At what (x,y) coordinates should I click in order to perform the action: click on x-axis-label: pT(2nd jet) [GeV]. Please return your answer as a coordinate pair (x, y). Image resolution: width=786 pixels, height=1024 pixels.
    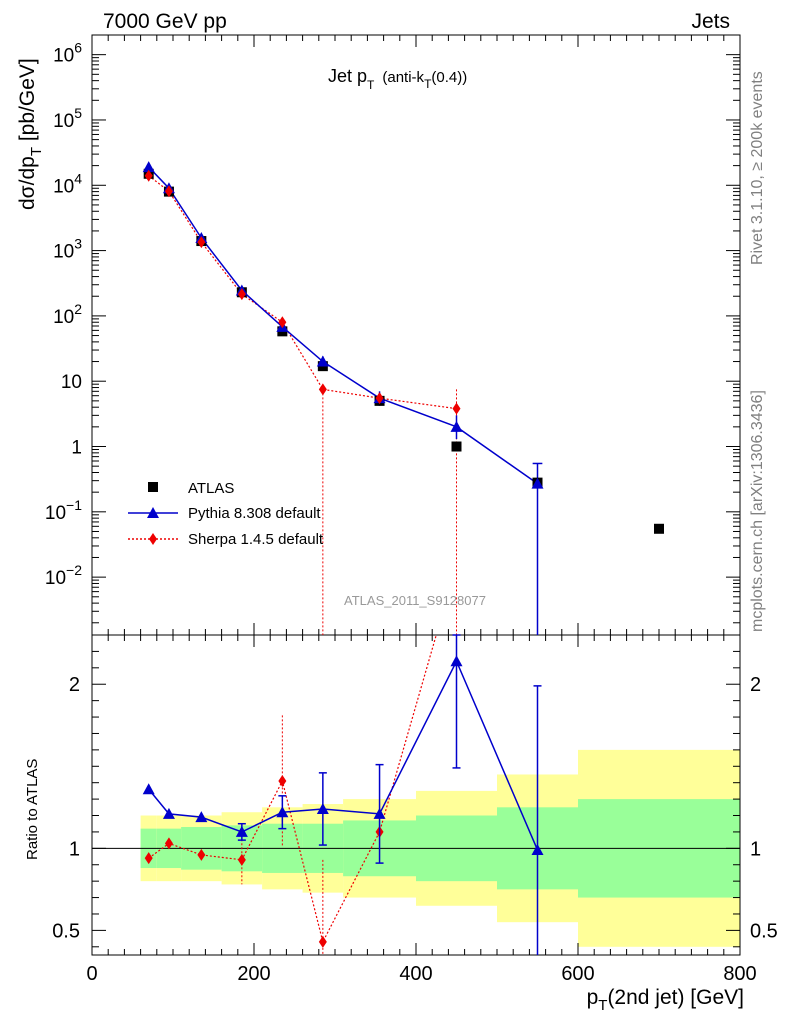
    Looking at the image, I should click on (665, 1000).